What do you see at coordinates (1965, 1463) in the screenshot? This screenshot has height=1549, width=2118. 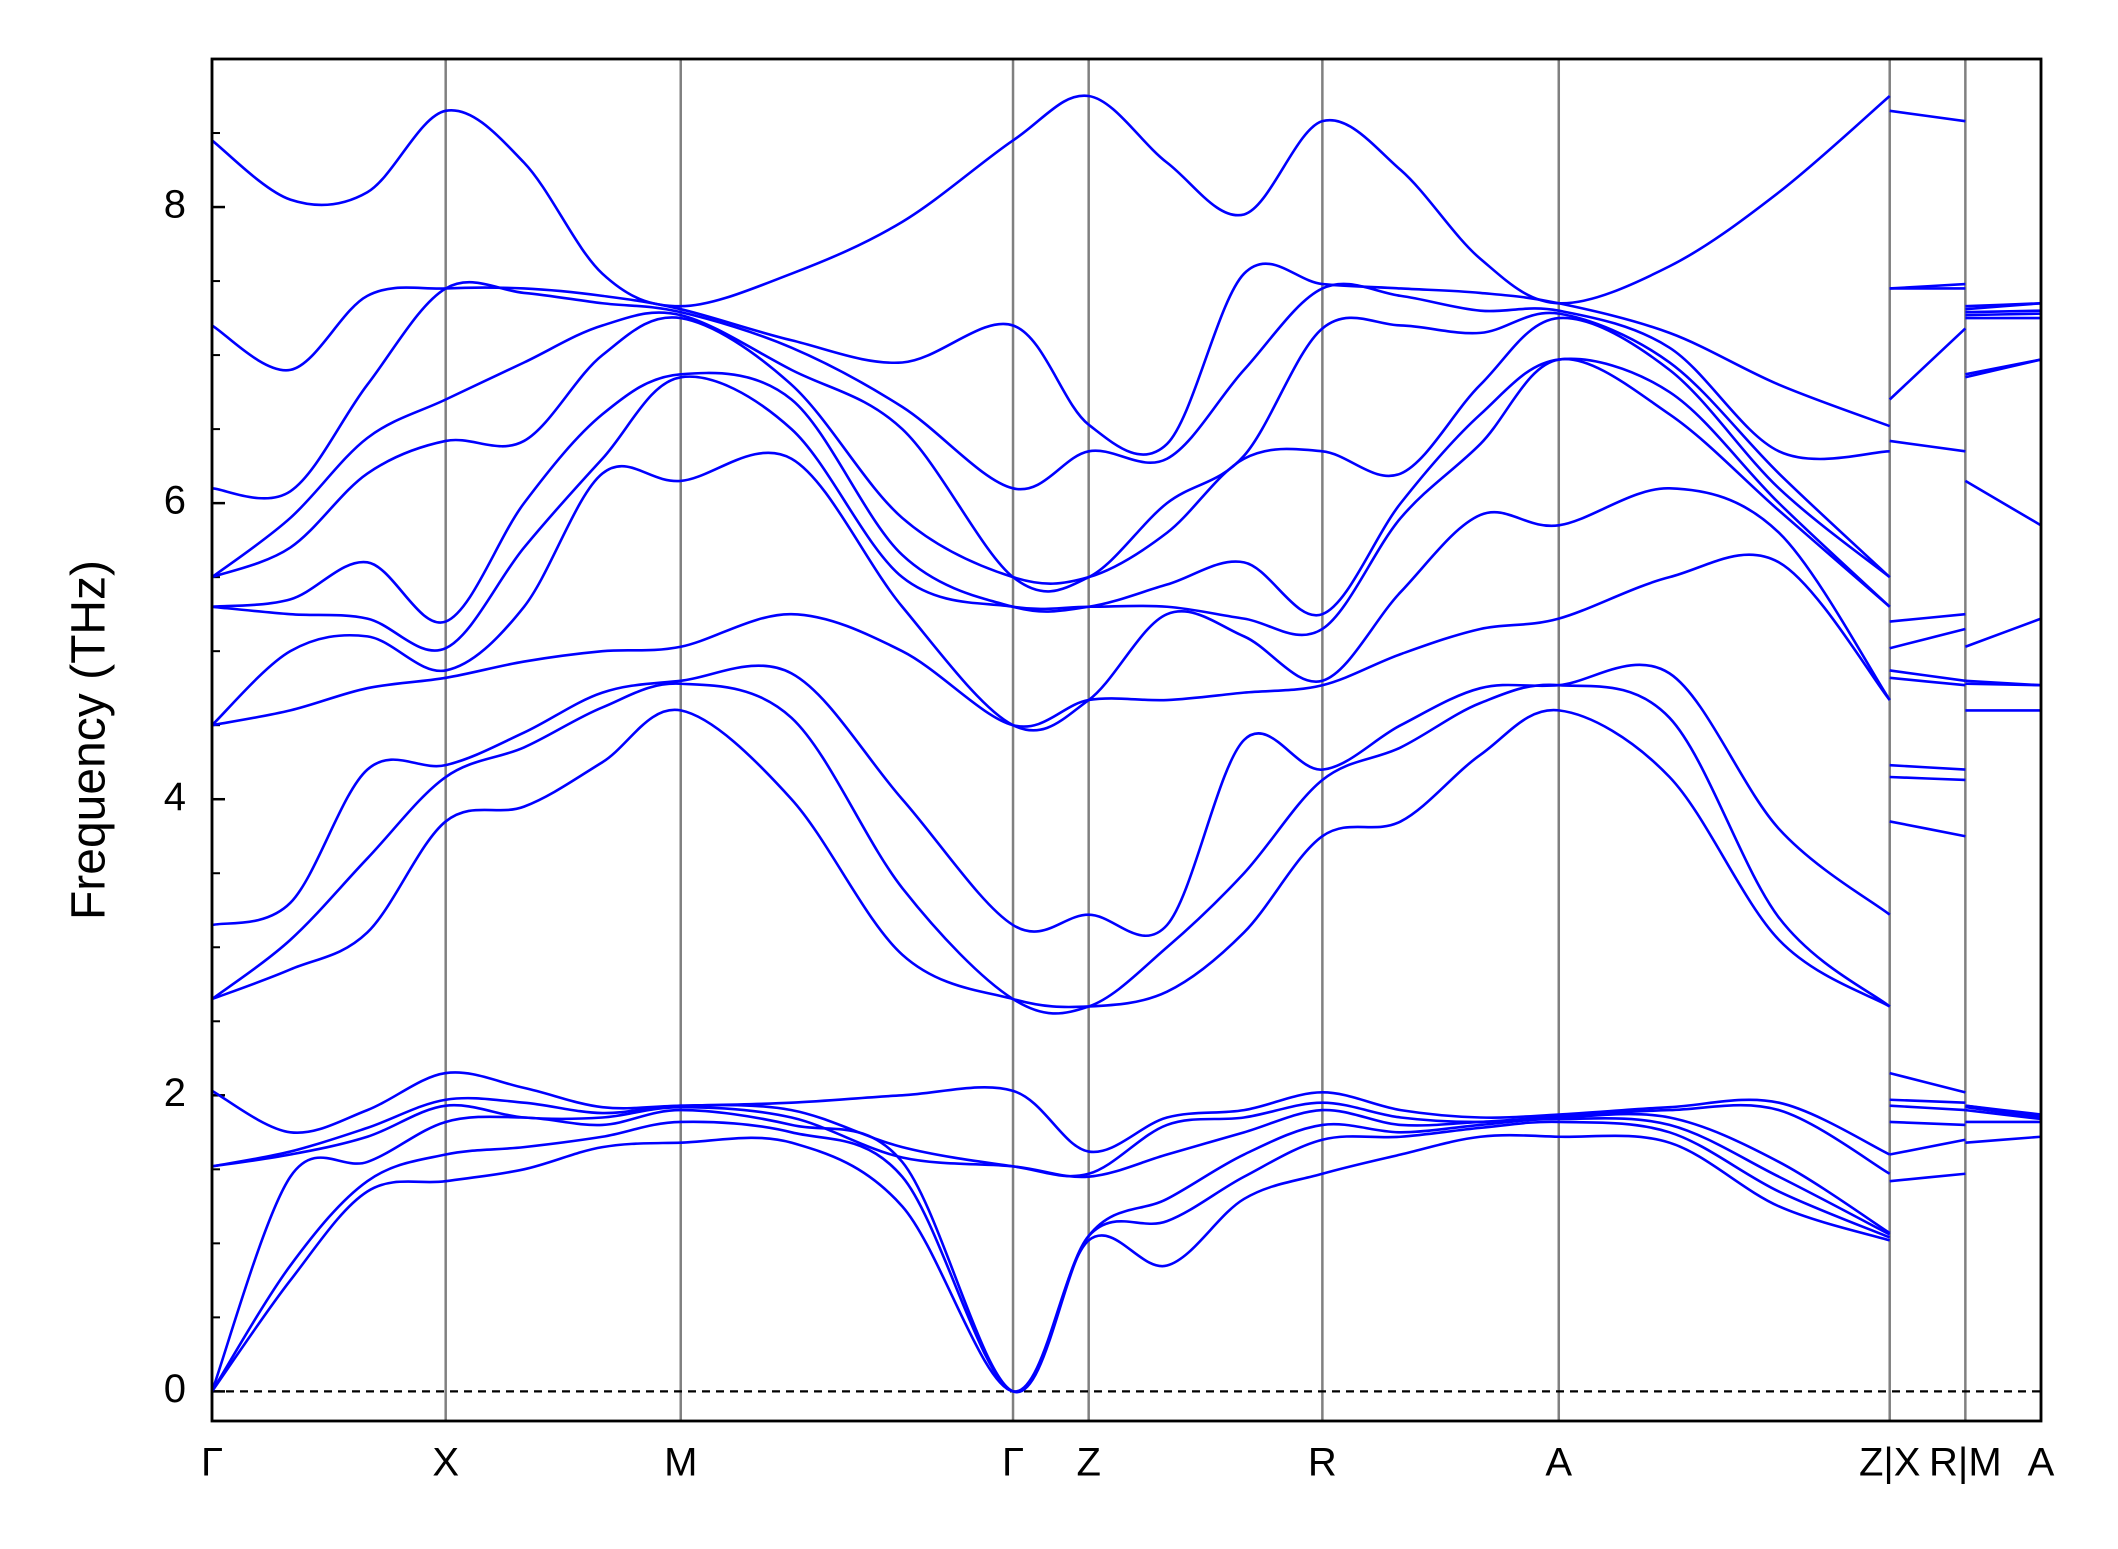 I see `x-tick-label: R|M` at bounding box center [1965, 1463].